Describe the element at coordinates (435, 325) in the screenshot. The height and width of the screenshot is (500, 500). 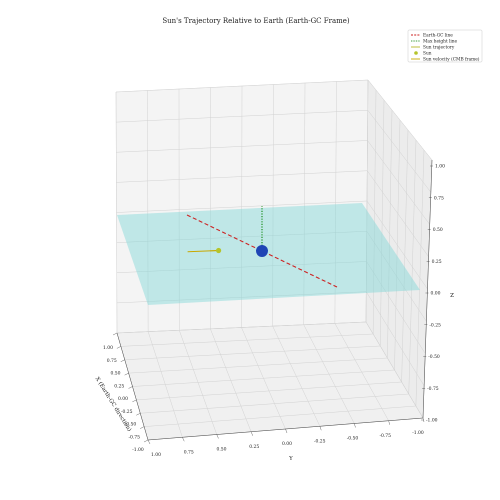
I see `z-tick-label: -0.25` at that location.